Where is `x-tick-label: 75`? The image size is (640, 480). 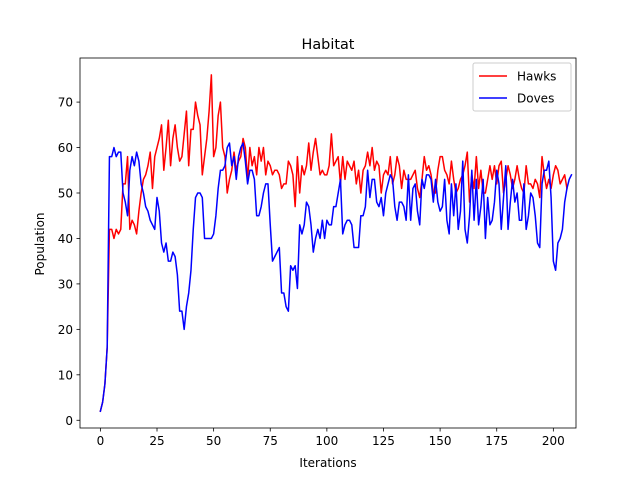
x-tick-label: 75 is located at coordinates (270, 441).